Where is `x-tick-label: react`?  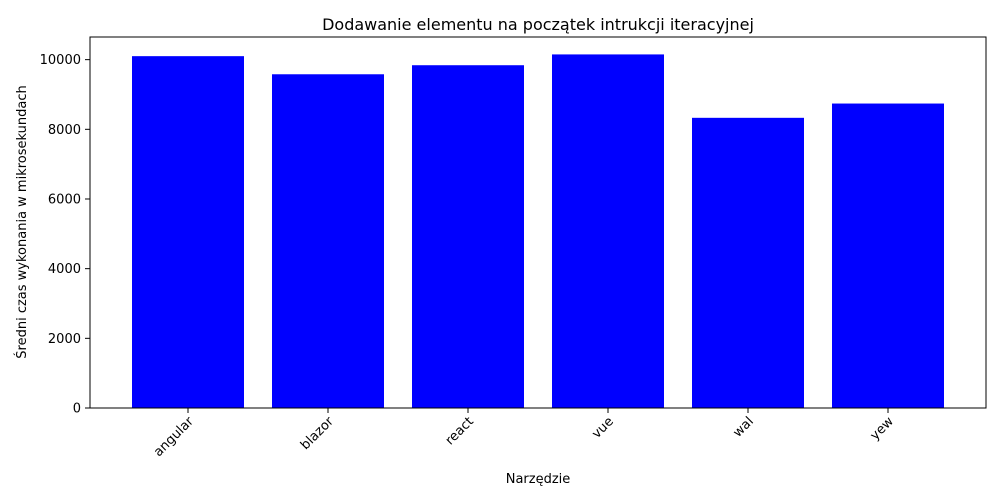 x-tick-label: react is located at coordinates (460, 431).